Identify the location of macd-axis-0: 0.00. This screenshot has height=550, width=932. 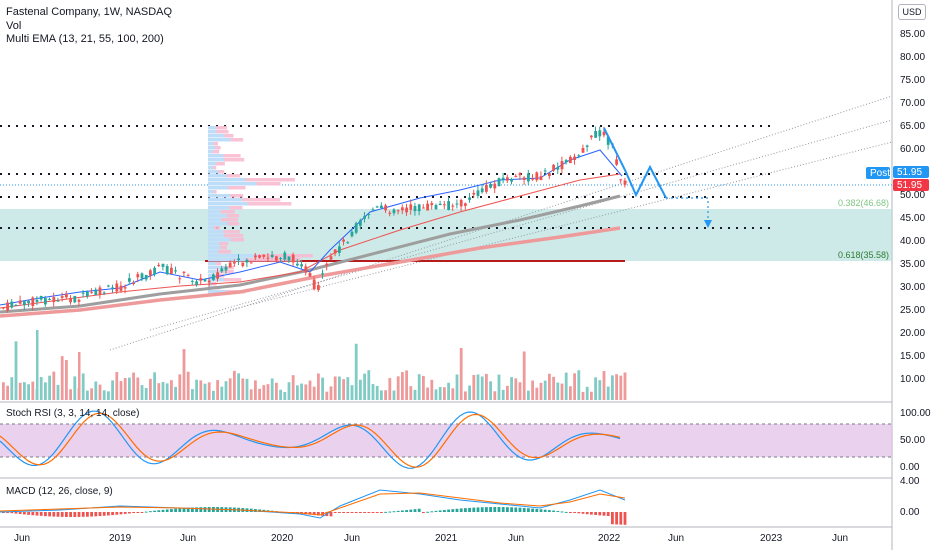
(910, 512).